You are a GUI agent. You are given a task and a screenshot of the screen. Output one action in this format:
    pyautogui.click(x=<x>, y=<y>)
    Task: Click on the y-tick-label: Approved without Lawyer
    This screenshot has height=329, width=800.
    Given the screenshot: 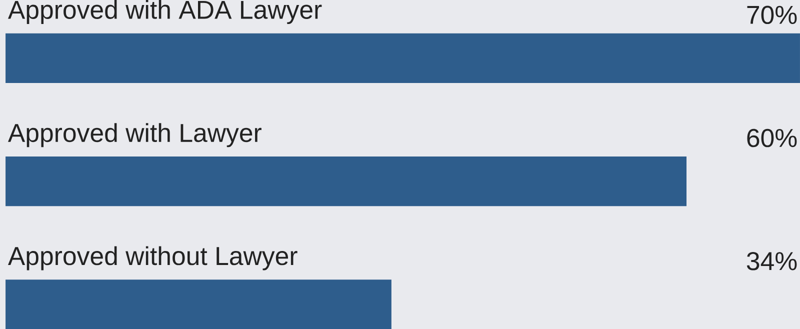 What is the action you would take?
    pyautogui.click(x=153, y=258)
    